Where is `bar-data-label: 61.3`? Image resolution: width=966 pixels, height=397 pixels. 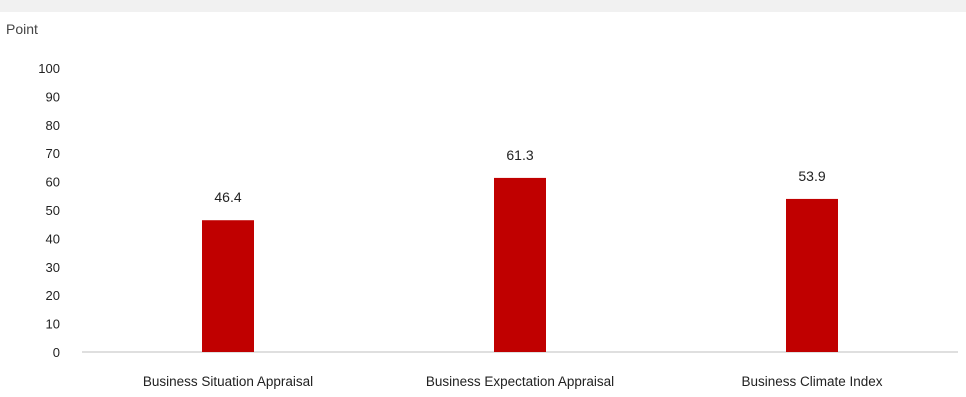 bar-data-label: 61.3 is located at coordinates (519, 155).